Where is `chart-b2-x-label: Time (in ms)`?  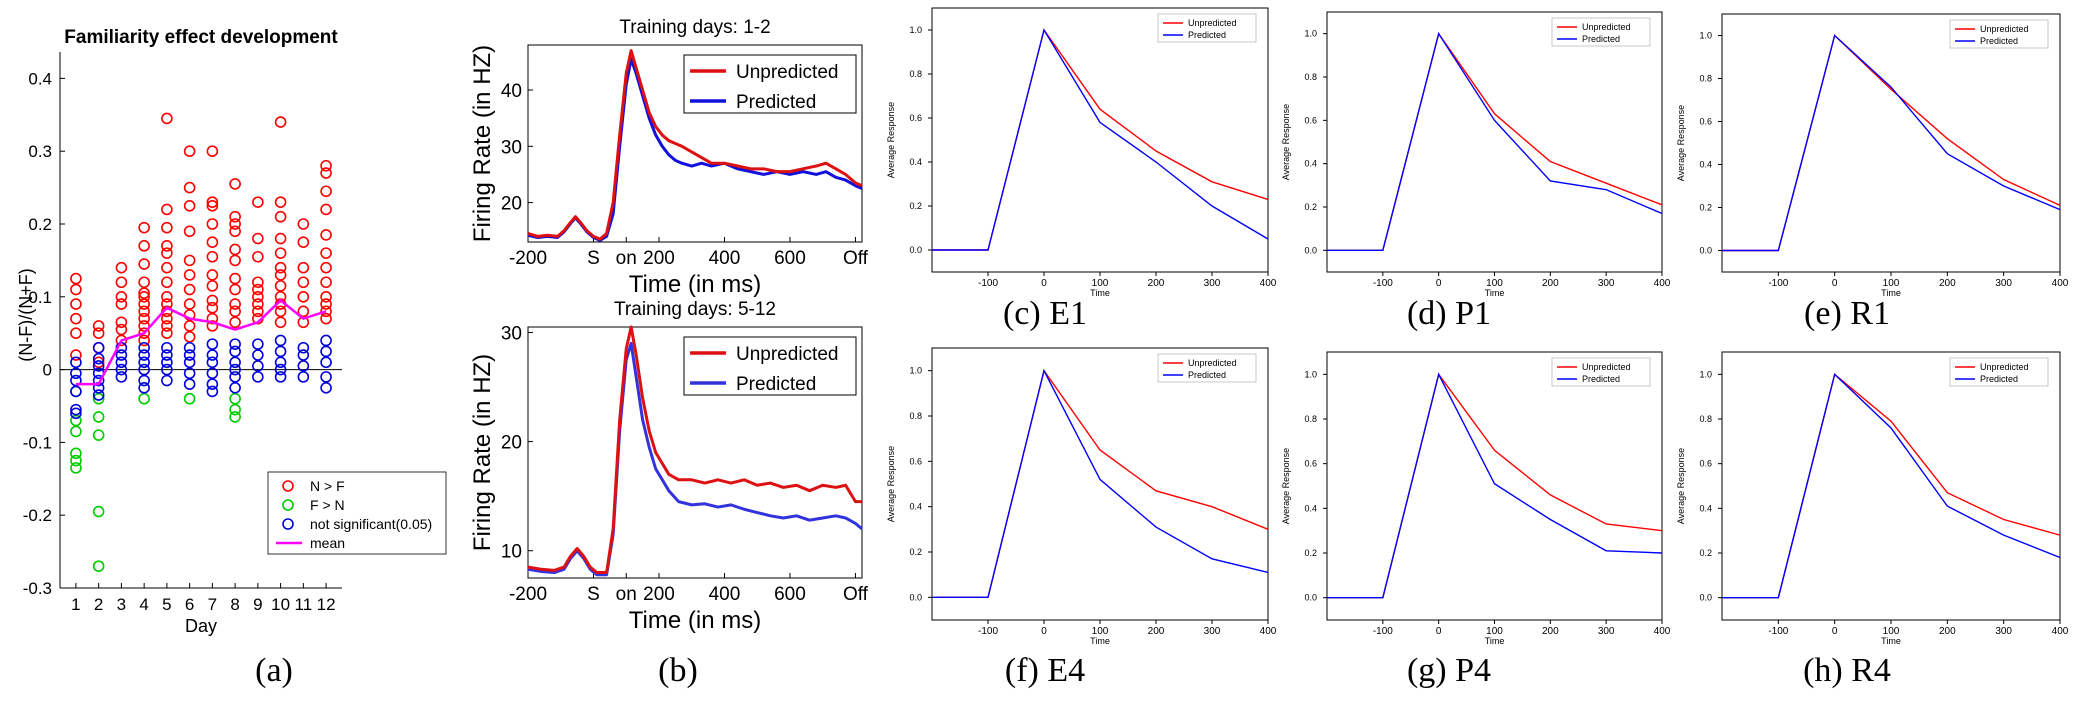
chart-b2-x-label: Time (in ms) is located at coordinates (695, 620).